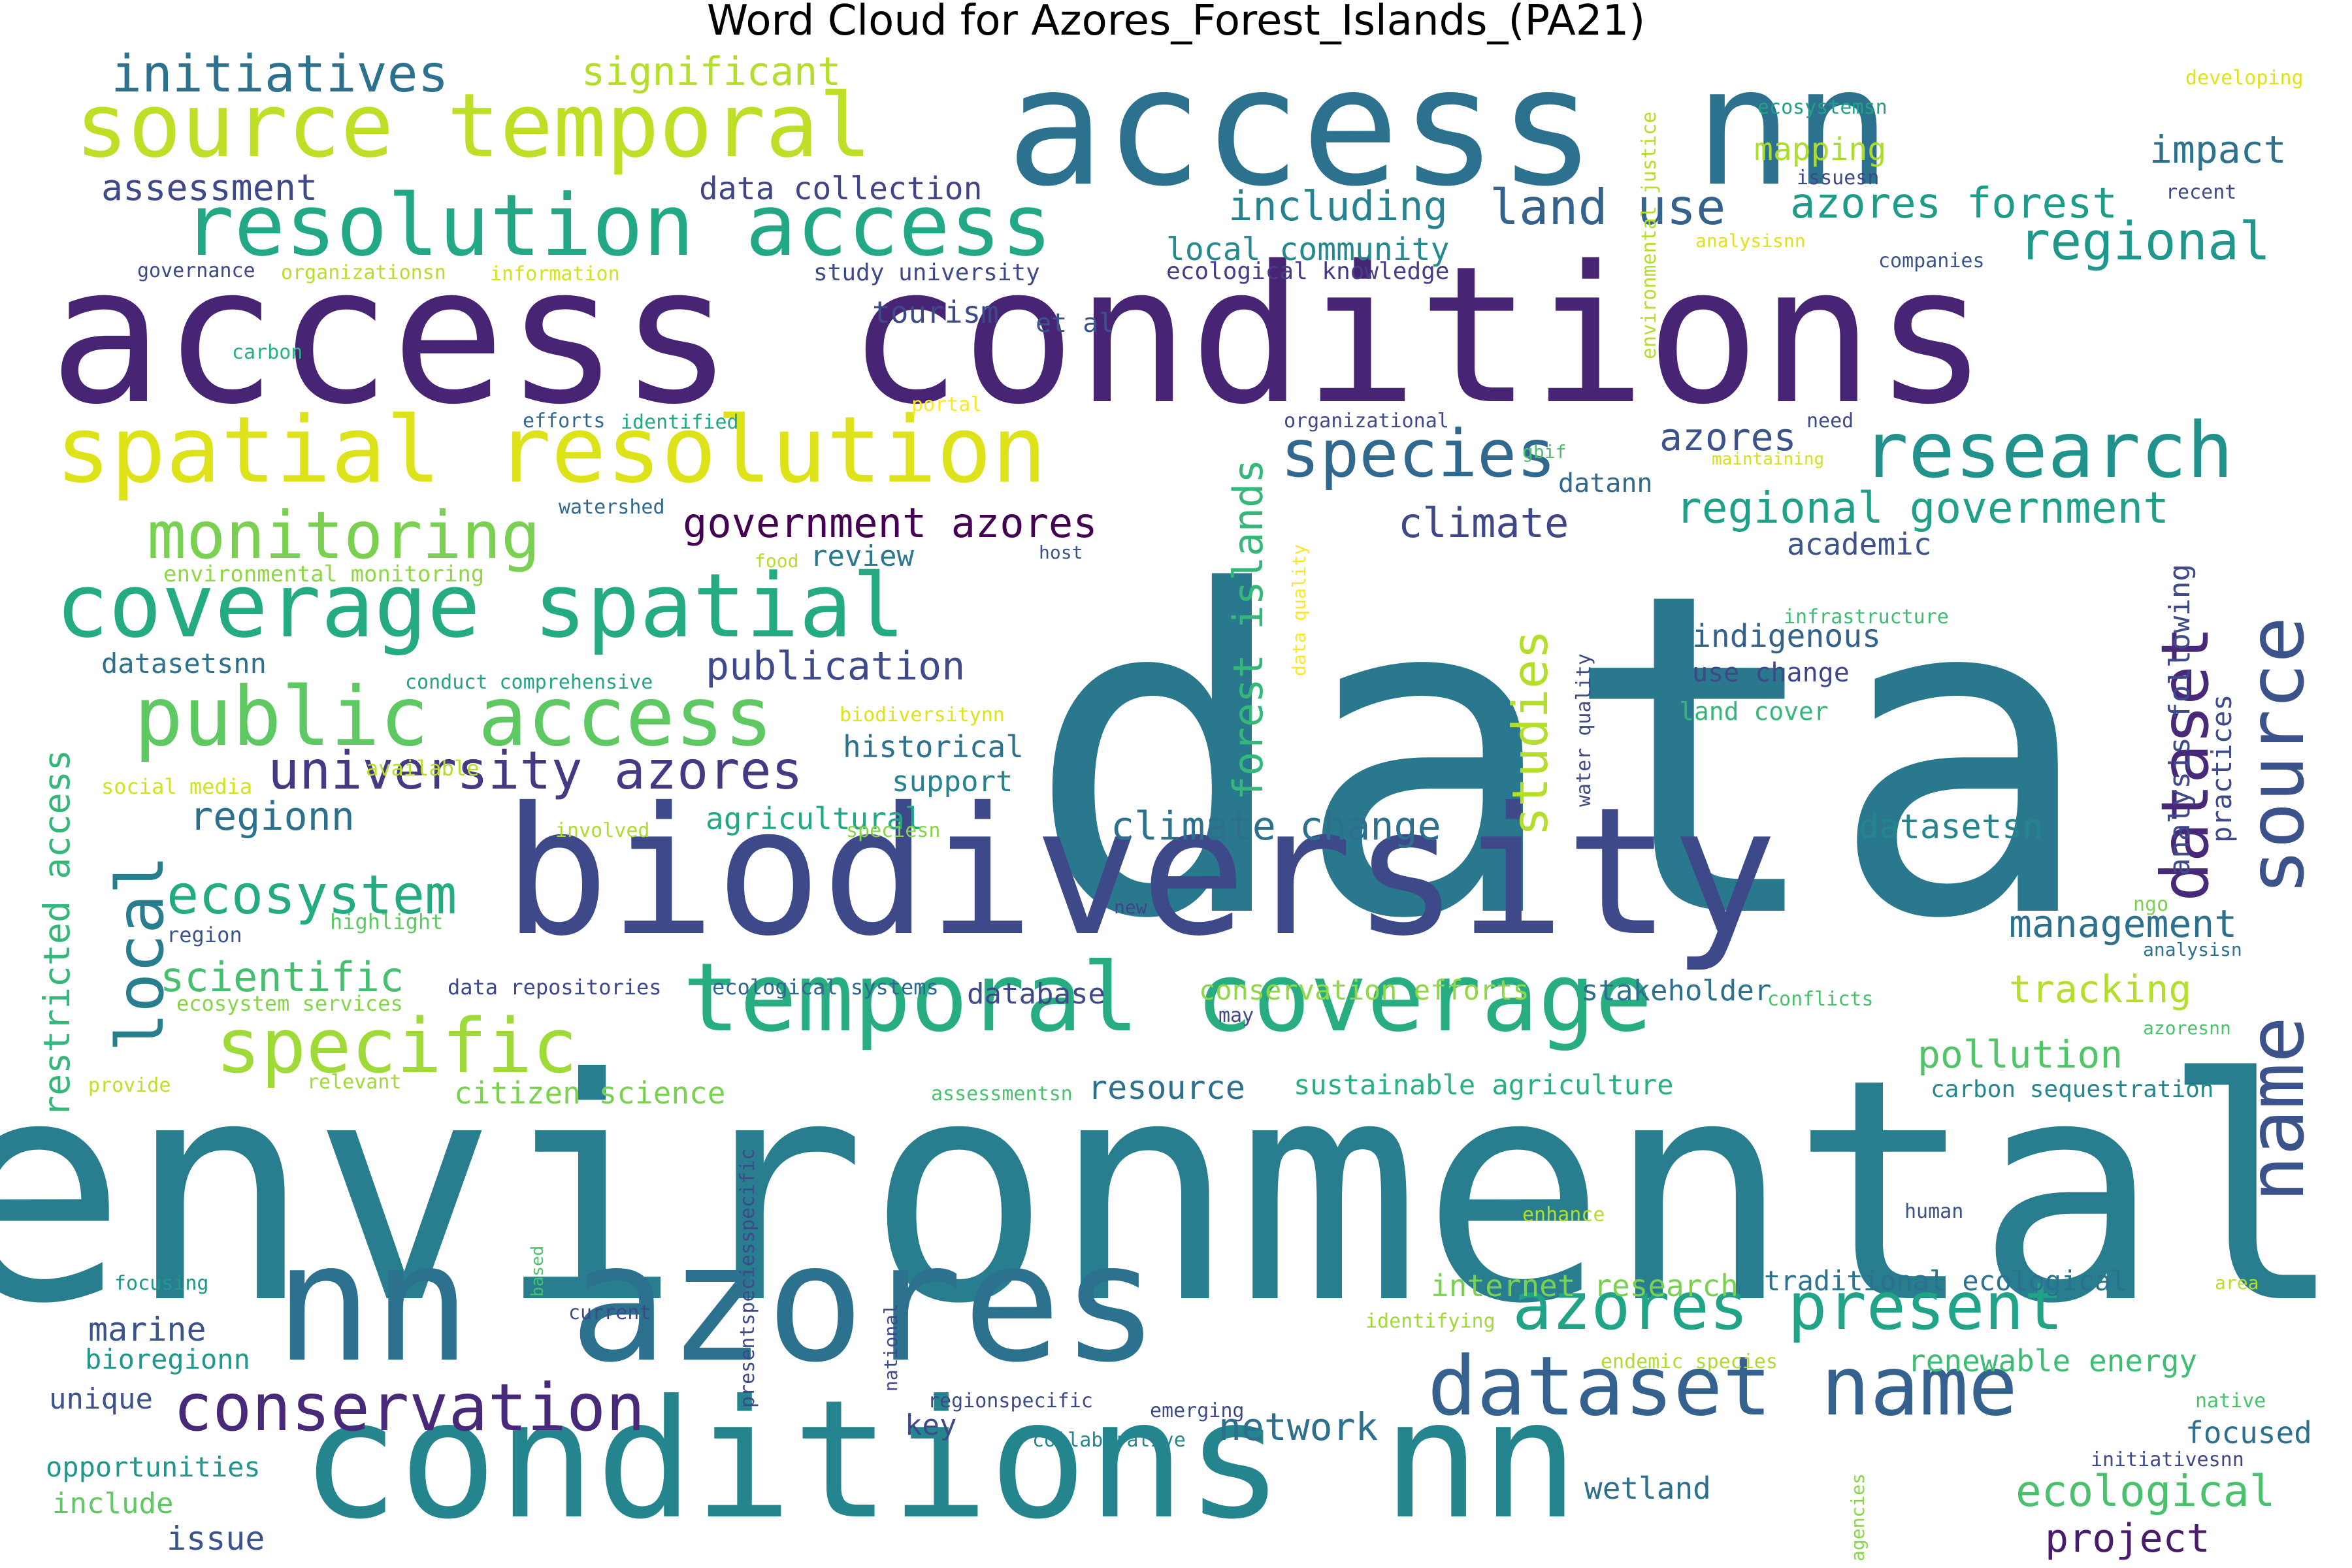 The image size is (2352, 1568). I want to click on word-organizationsn: organizationsn, so click(363, 272).